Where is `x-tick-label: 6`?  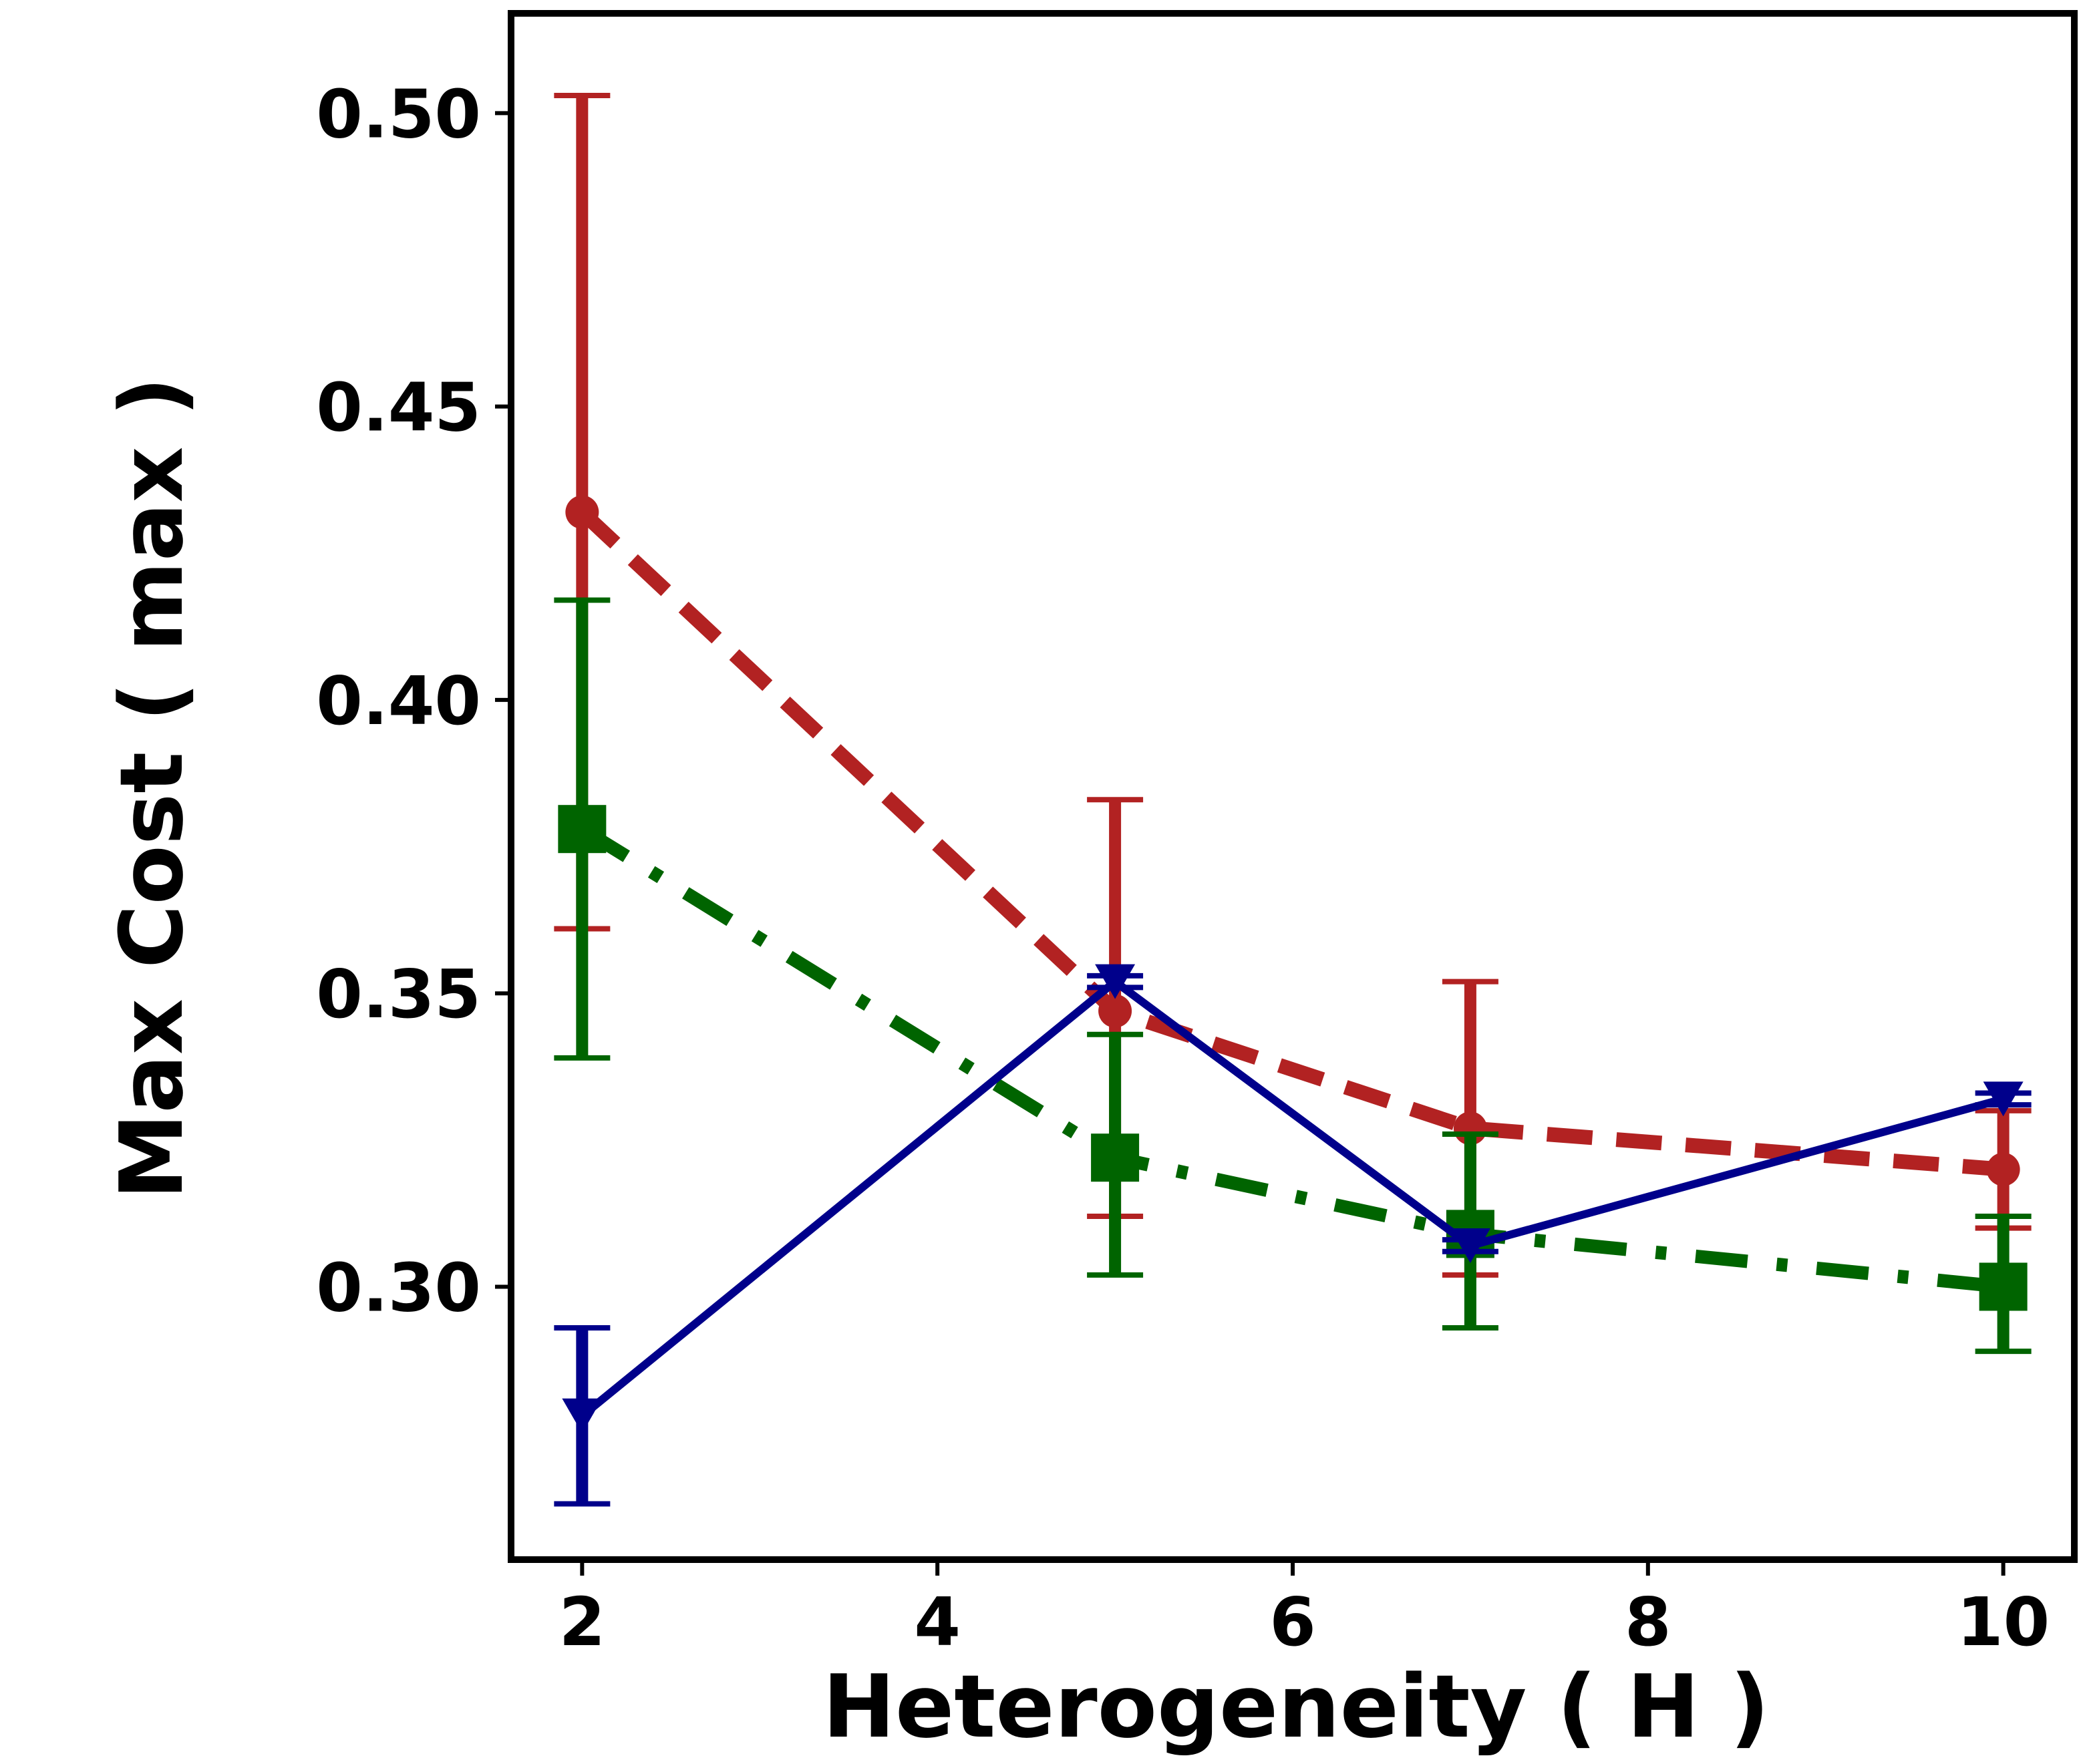 x-tick-label: 6 is located at coordinates (1292, 1622).